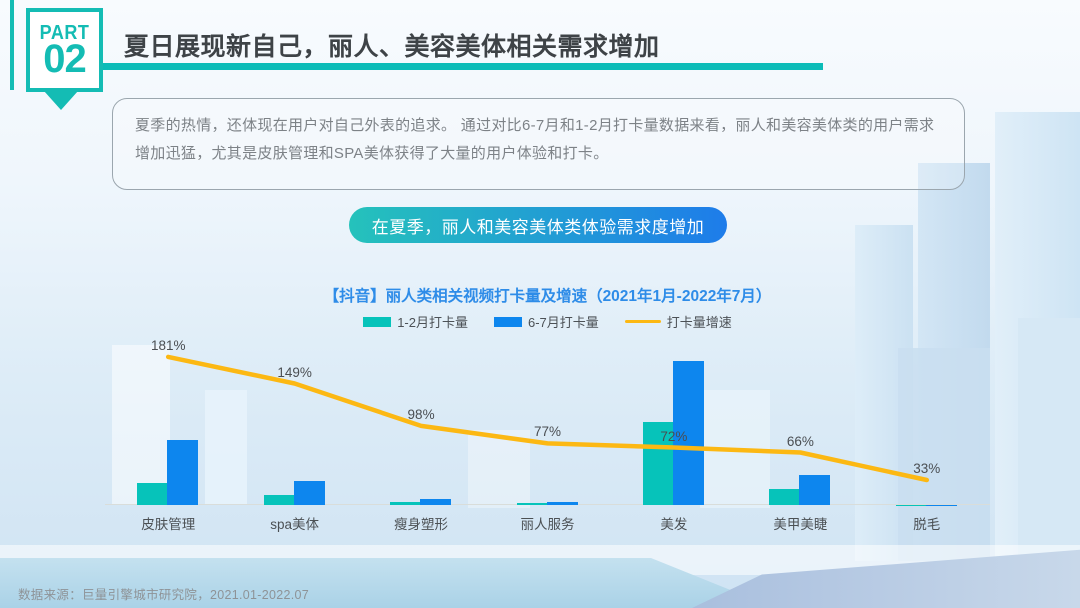 This screenshot has width=1080, height=608. Describe the element at coordinates (507, 321) in the screenshot. I see `legend-swatch-blue` at that location.